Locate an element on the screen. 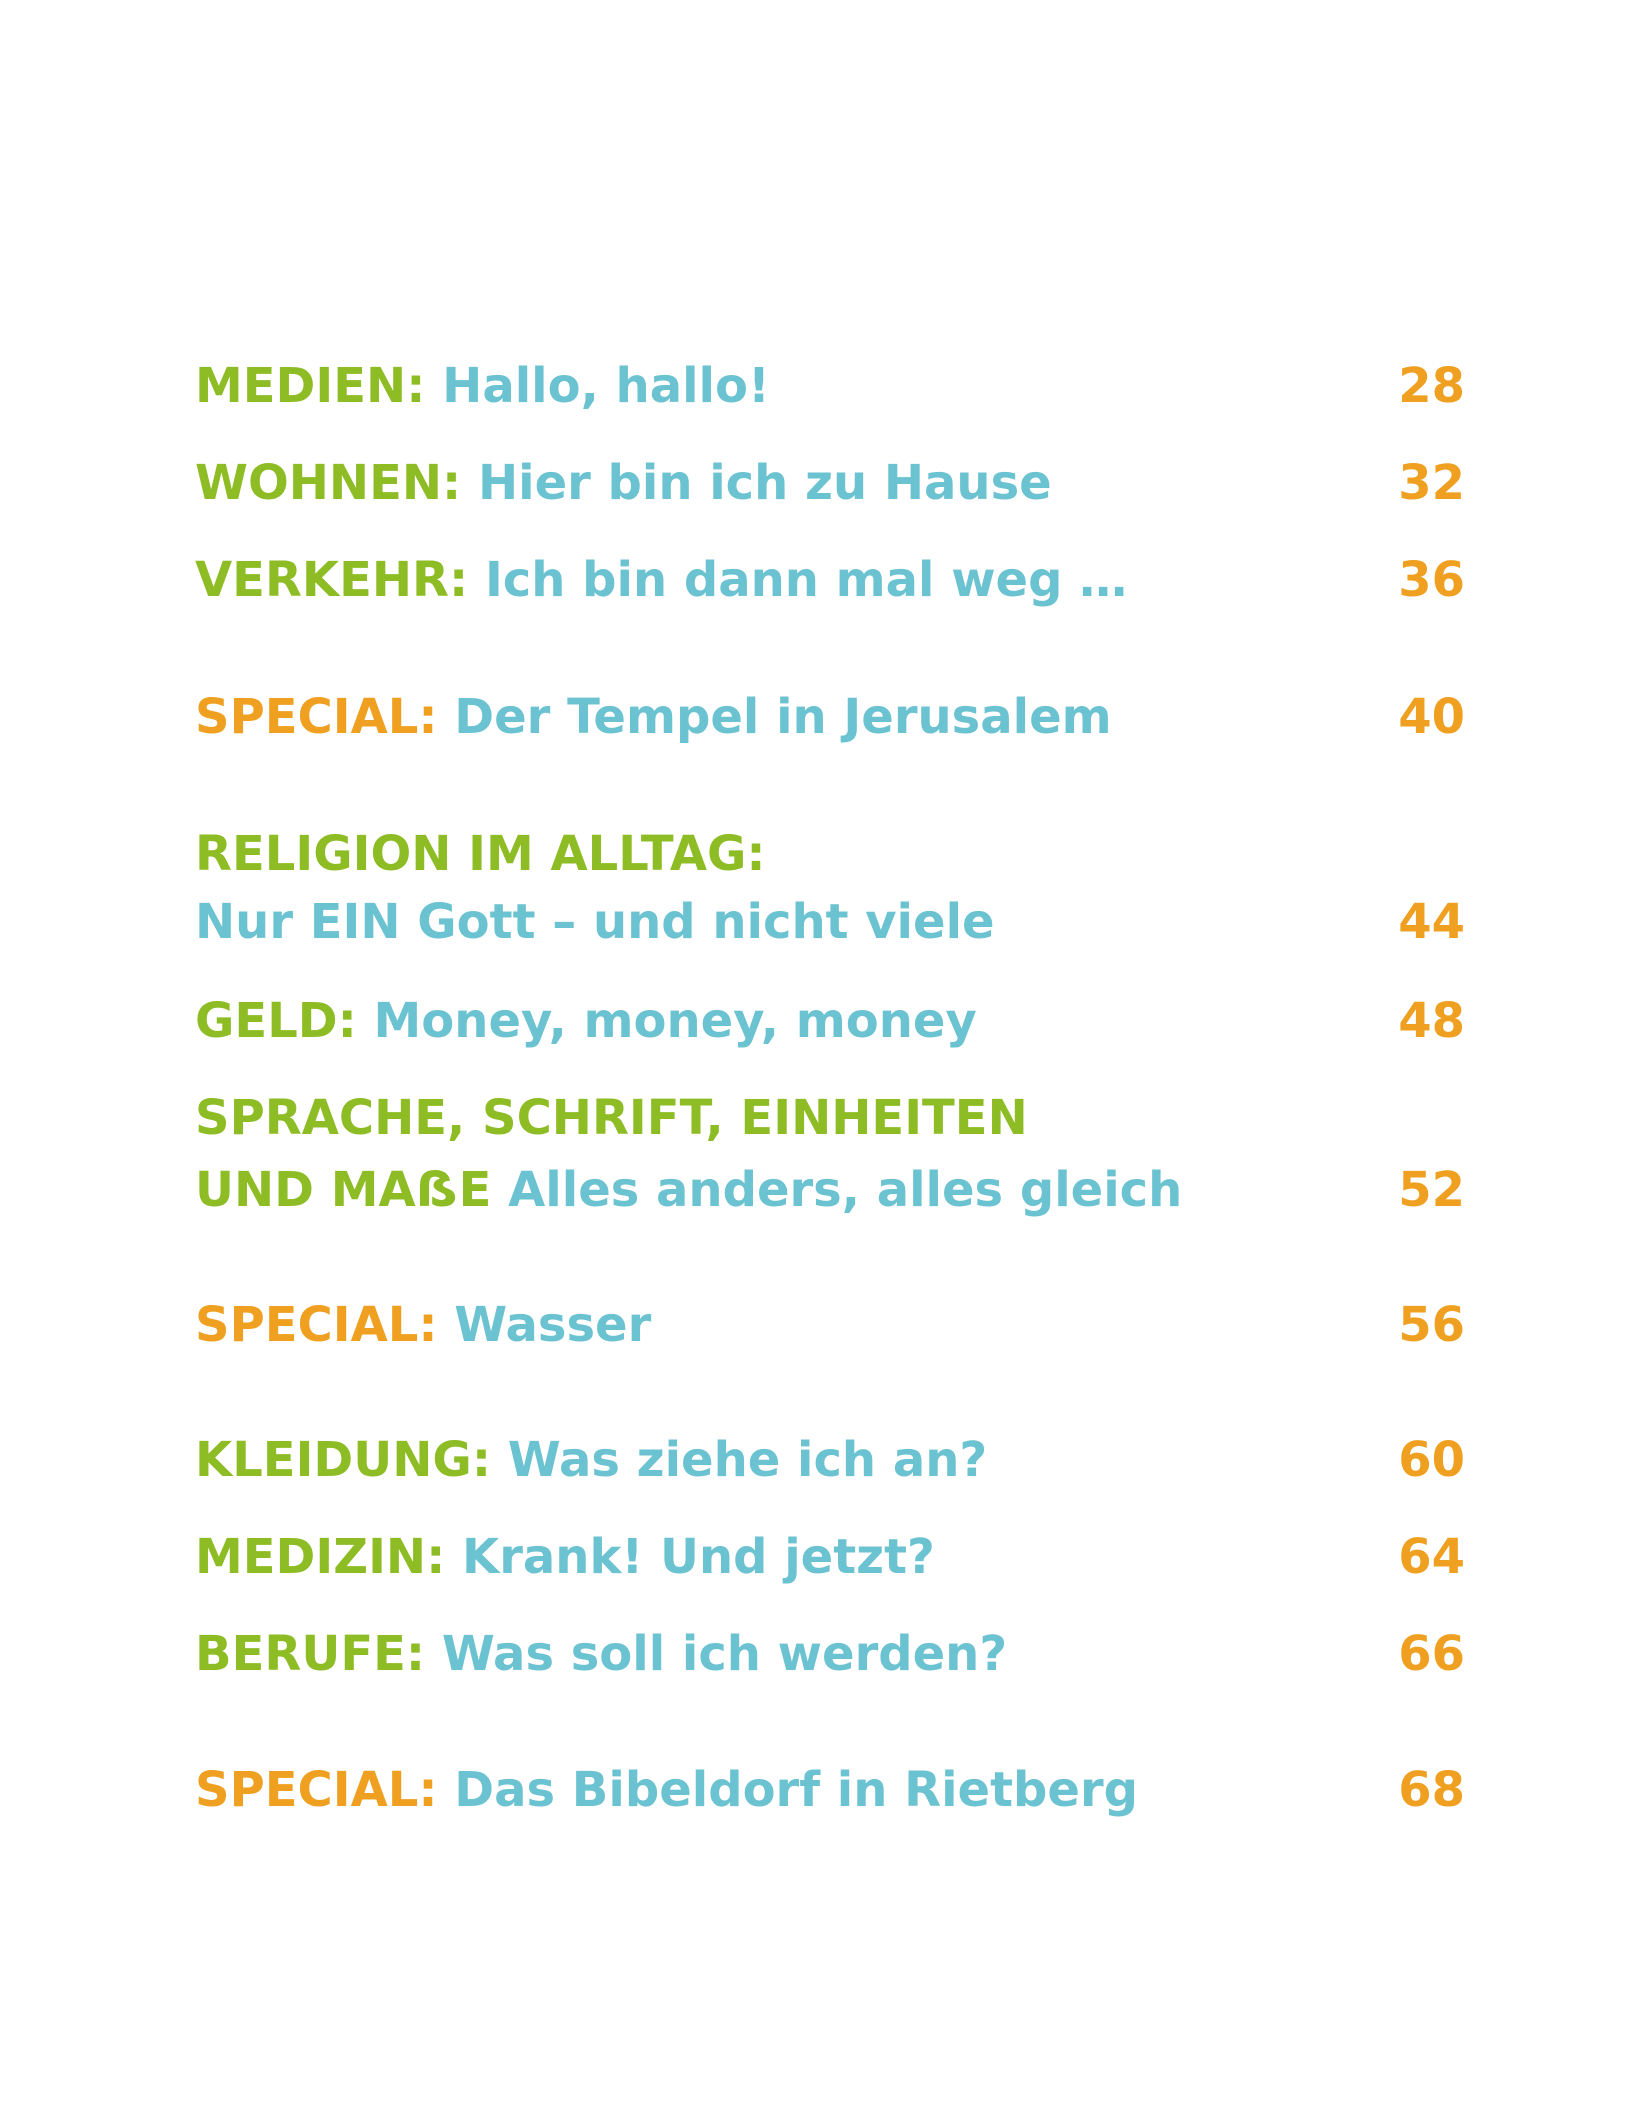 The image size is (1651, 2117). toc-page-number: 44 is located at coordinates (1431, 922).